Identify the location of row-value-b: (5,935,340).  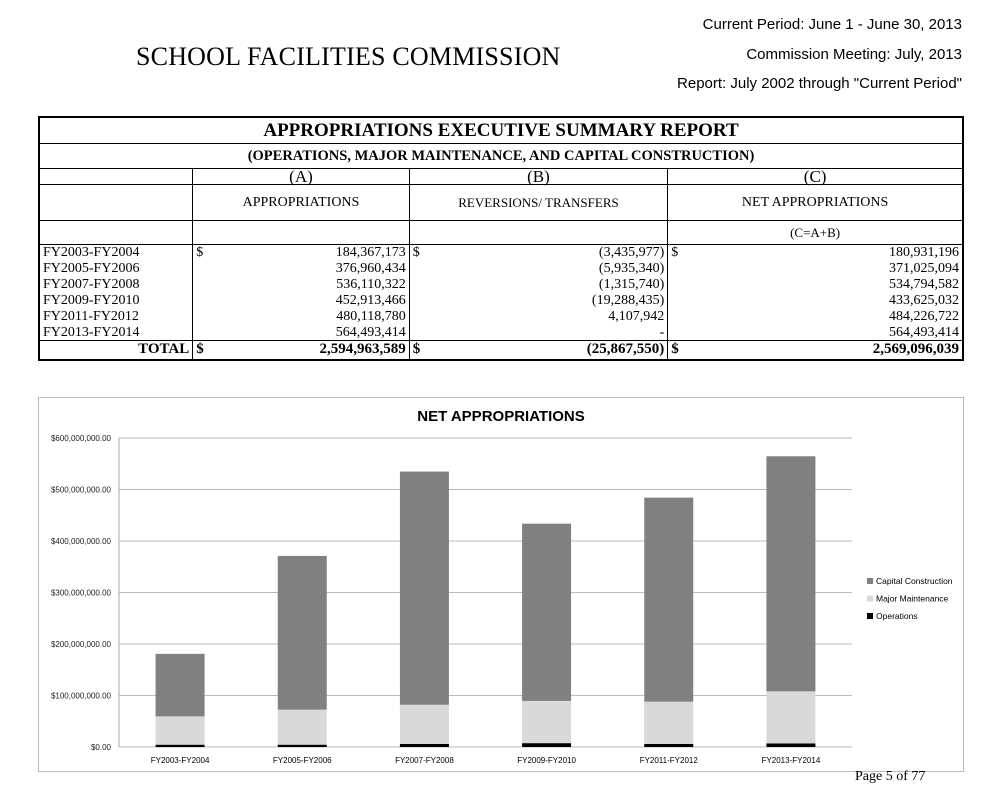
(631, 268).